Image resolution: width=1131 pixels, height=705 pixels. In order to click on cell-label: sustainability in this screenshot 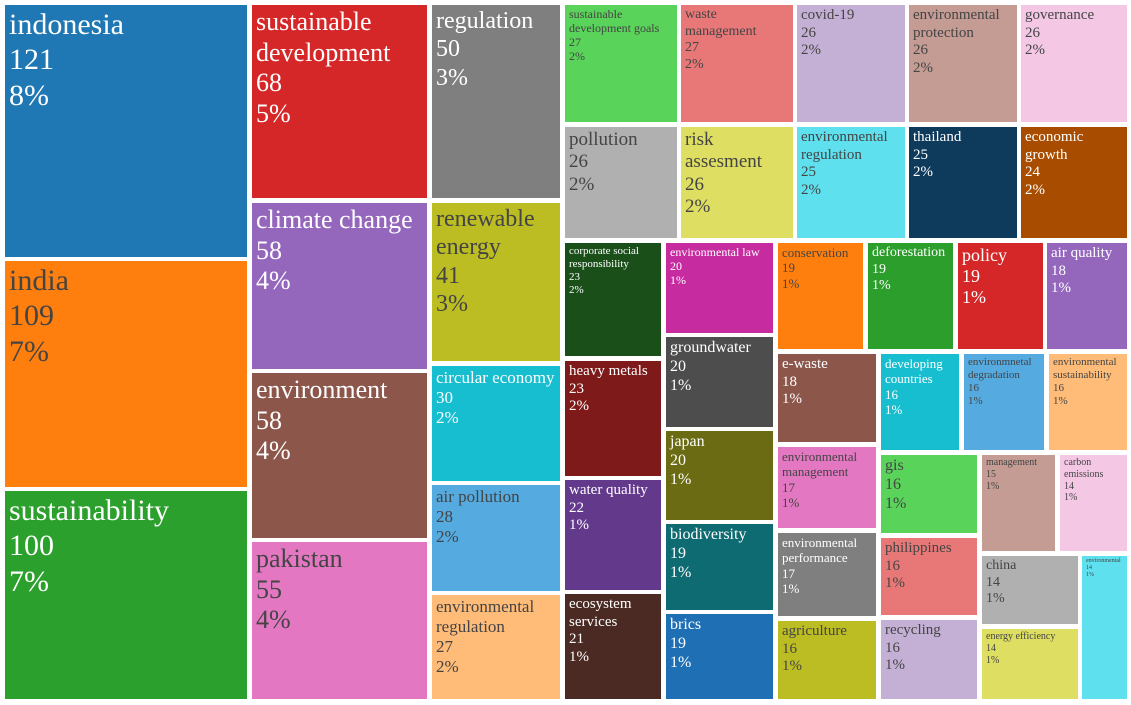, I will do `click(89, 510)`.